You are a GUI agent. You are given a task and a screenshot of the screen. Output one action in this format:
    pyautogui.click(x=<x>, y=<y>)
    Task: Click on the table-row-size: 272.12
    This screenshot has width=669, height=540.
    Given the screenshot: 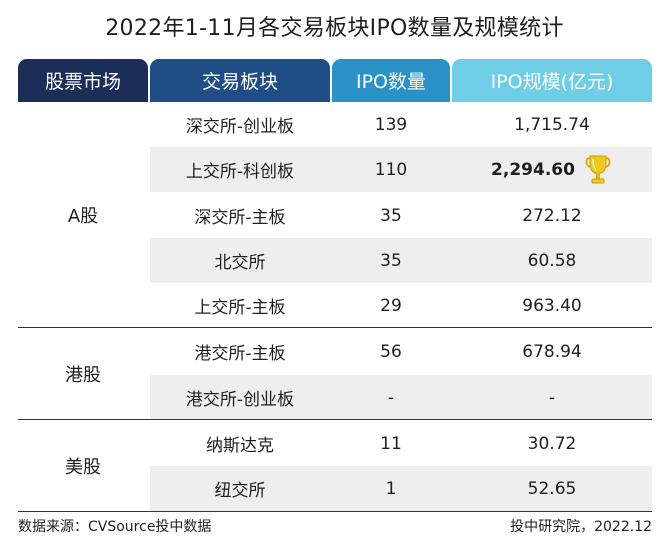 What is the action you would take?
    pyautogui.click(x=552, y=215)
    